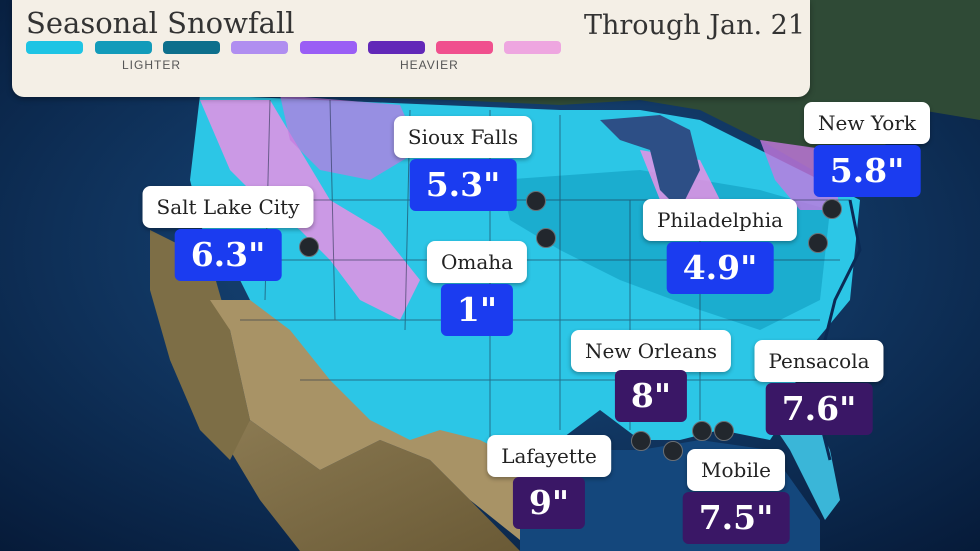 This screenshot has width=980, height=551. What do you see at coordinates (375, 485) in the screenshot?
I see `mexico-land` at bounding box center [375, 485].